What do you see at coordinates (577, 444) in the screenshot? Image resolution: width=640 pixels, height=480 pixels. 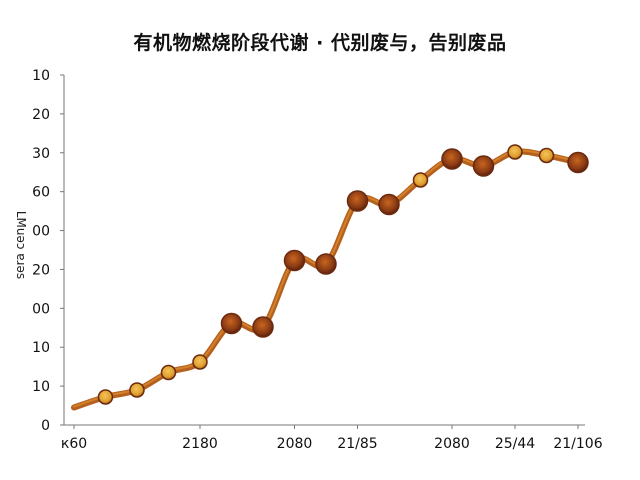 I see `x-tick-label: 21/106` at bounding box center [577, 444].